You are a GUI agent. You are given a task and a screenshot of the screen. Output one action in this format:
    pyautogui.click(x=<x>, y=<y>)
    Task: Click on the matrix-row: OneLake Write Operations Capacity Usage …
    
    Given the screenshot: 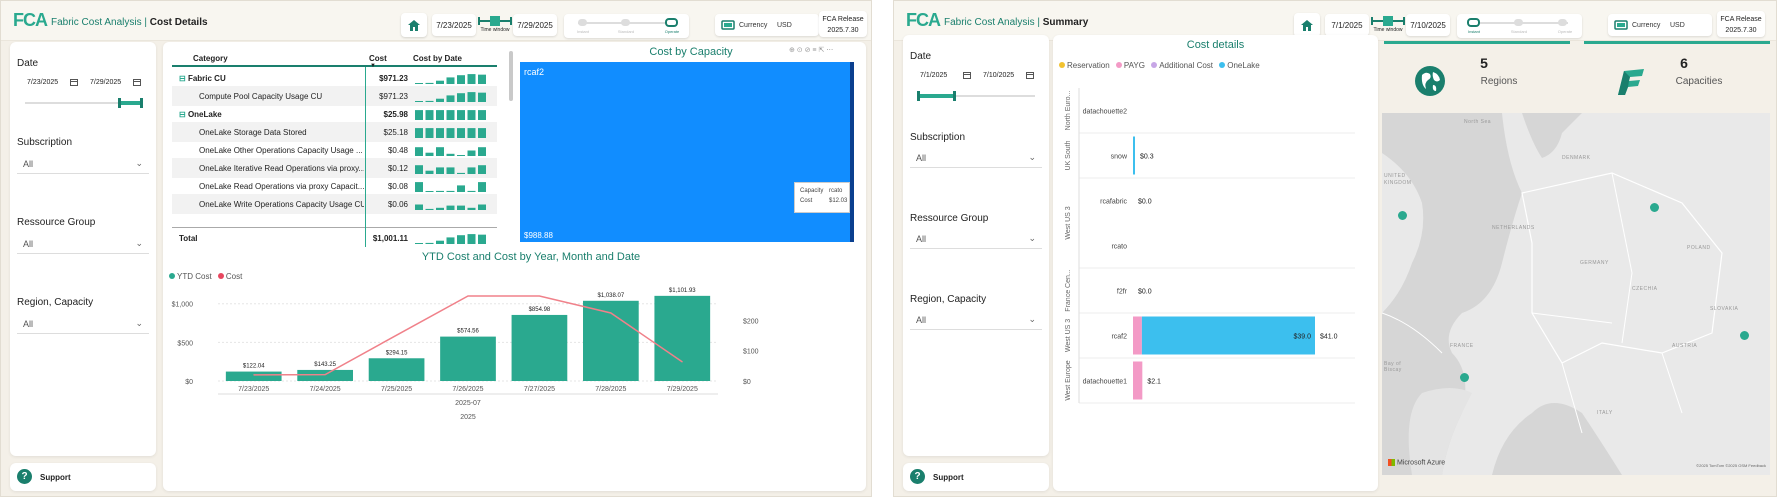 What is the action you would take?
    pyautogui.click(x=334, y=204)
    